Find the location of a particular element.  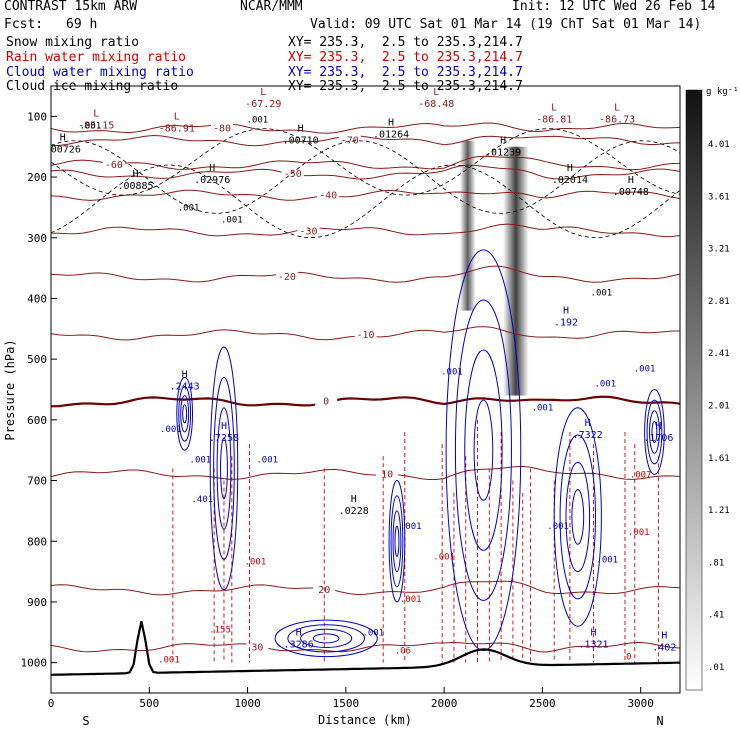

forecast-label: Fcst: is located at coordinates (24, 24).